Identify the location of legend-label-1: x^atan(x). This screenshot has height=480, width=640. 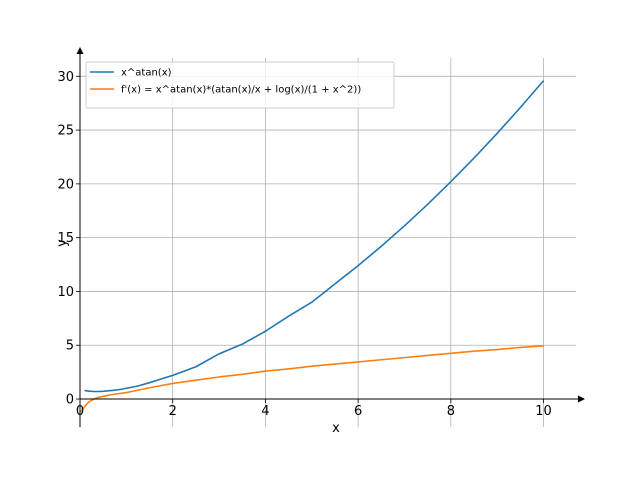
(146, 73).